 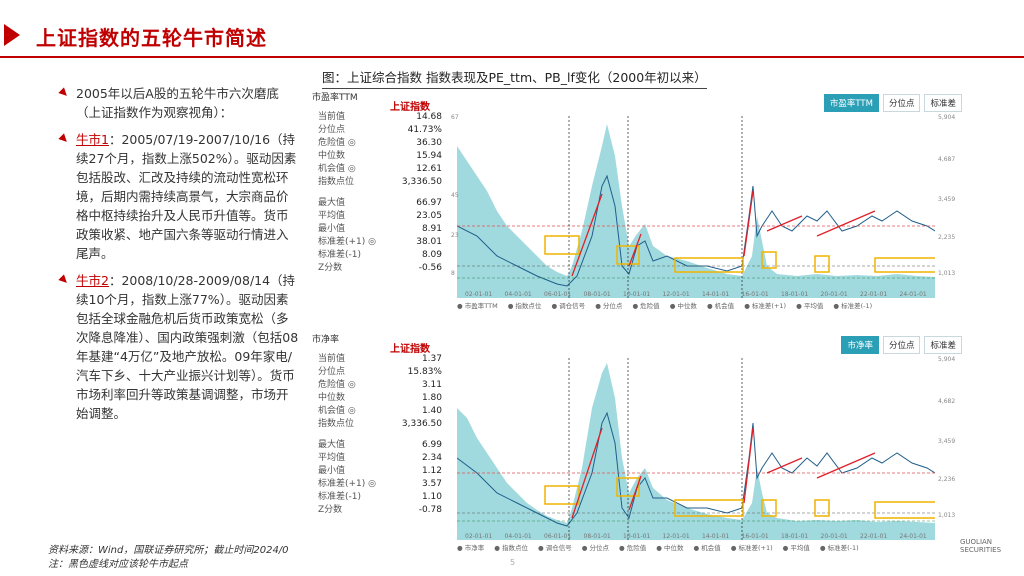 What do you see at coordinates (765, 306) in the screenshot?
I see `pe-legend-item: ● 标准差(+1)` at bounding box center [765, 306].